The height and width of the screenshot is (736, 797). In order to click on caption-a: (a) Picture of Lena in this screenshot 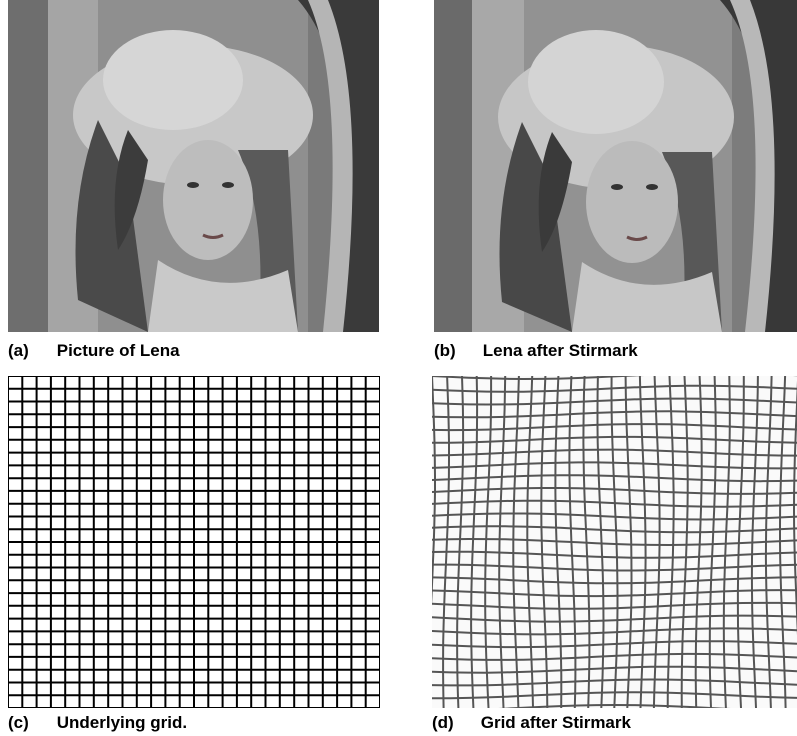, I will do `click(94, 351)`.